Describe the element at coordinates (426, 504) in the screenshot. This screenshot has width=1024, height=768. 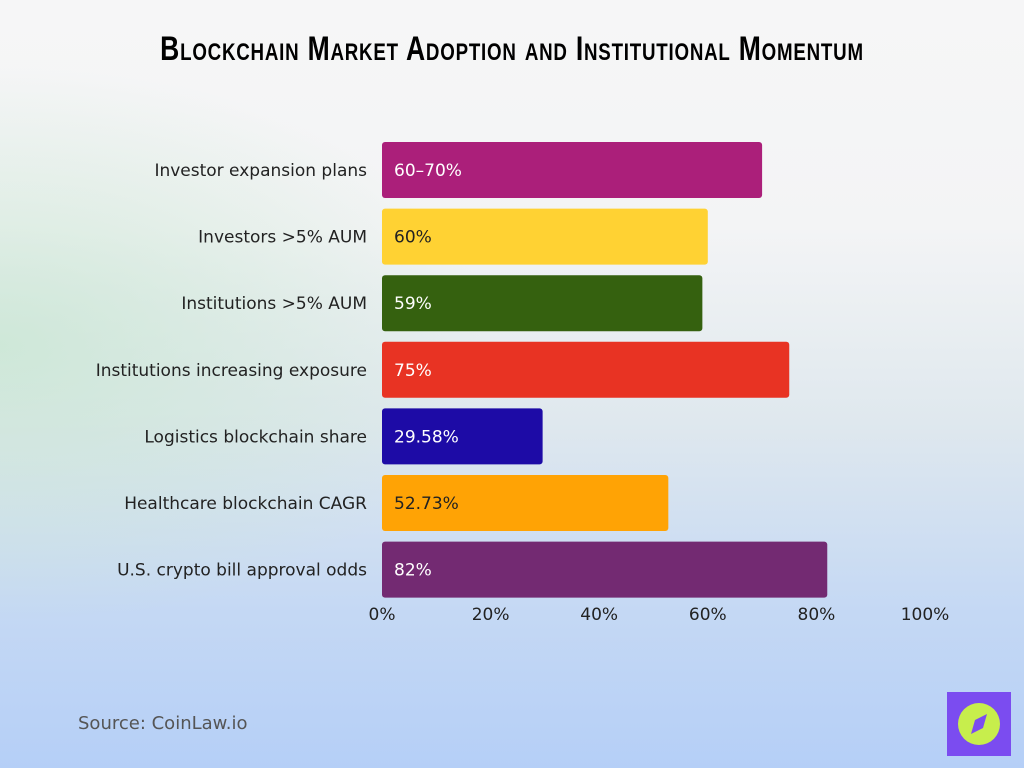
I see `data-label: 52.73%` at that location.